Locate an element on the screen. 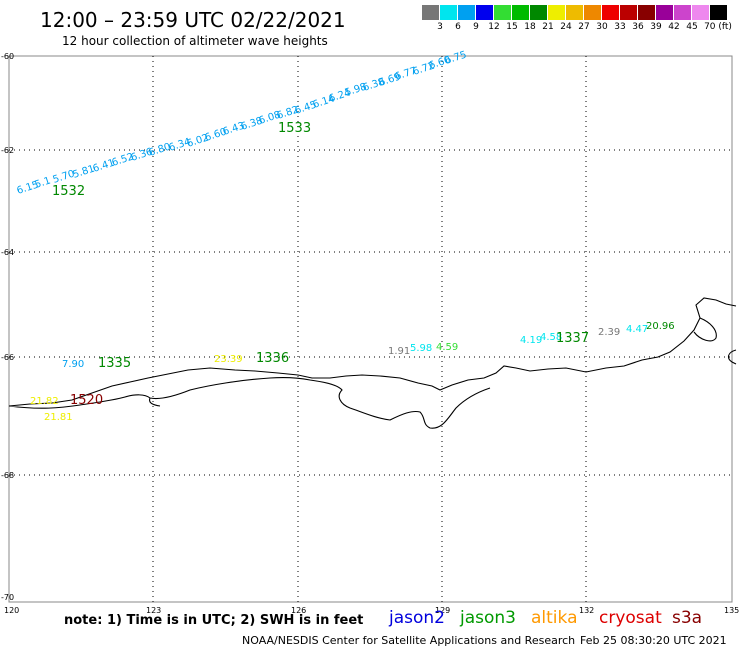  lat-label: -62 is located at coordinates (7, 150).